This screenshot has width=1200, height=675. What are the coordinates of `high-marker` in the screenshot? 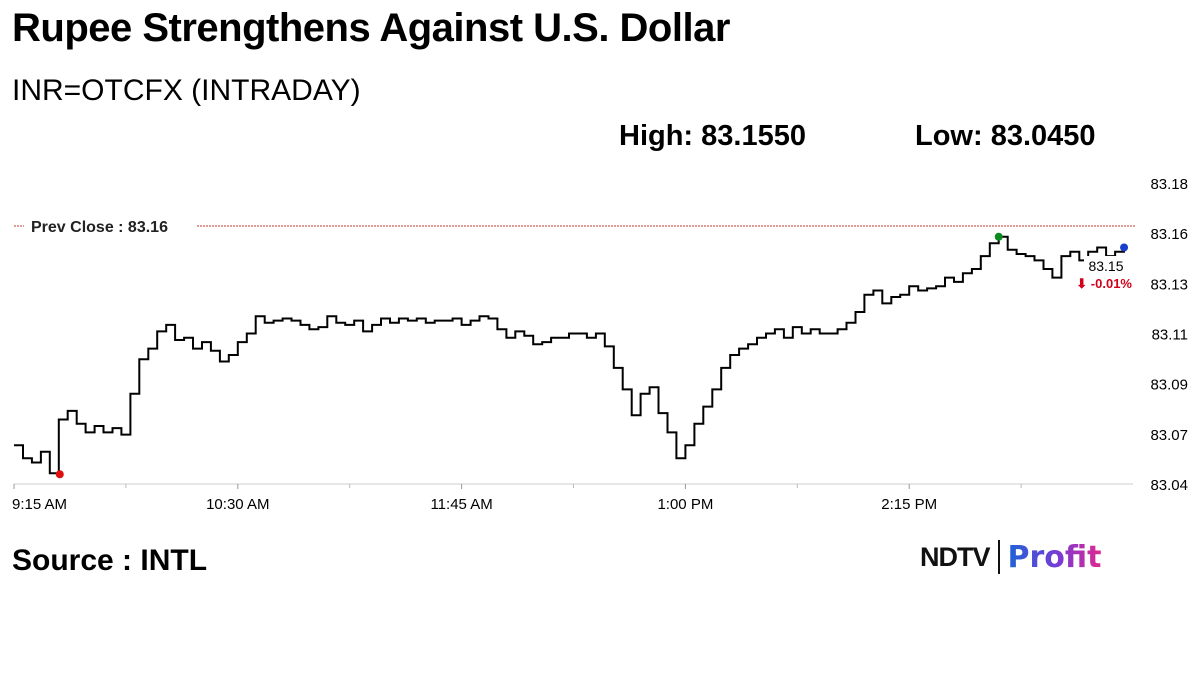 It's located at (998, 236).